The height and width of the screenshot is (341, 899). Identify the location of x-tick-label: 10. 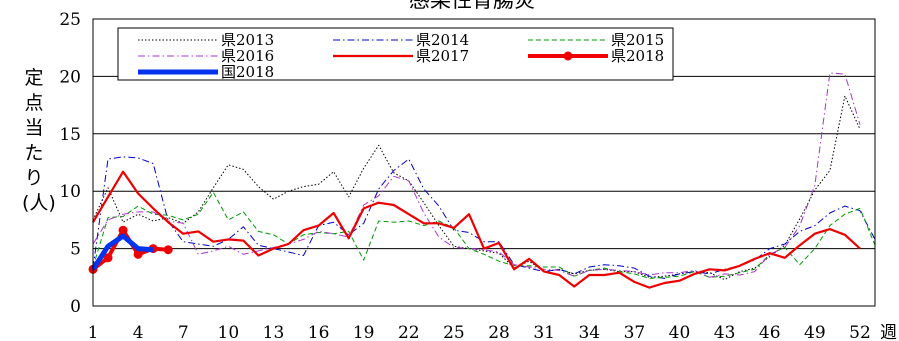
(229, 332).